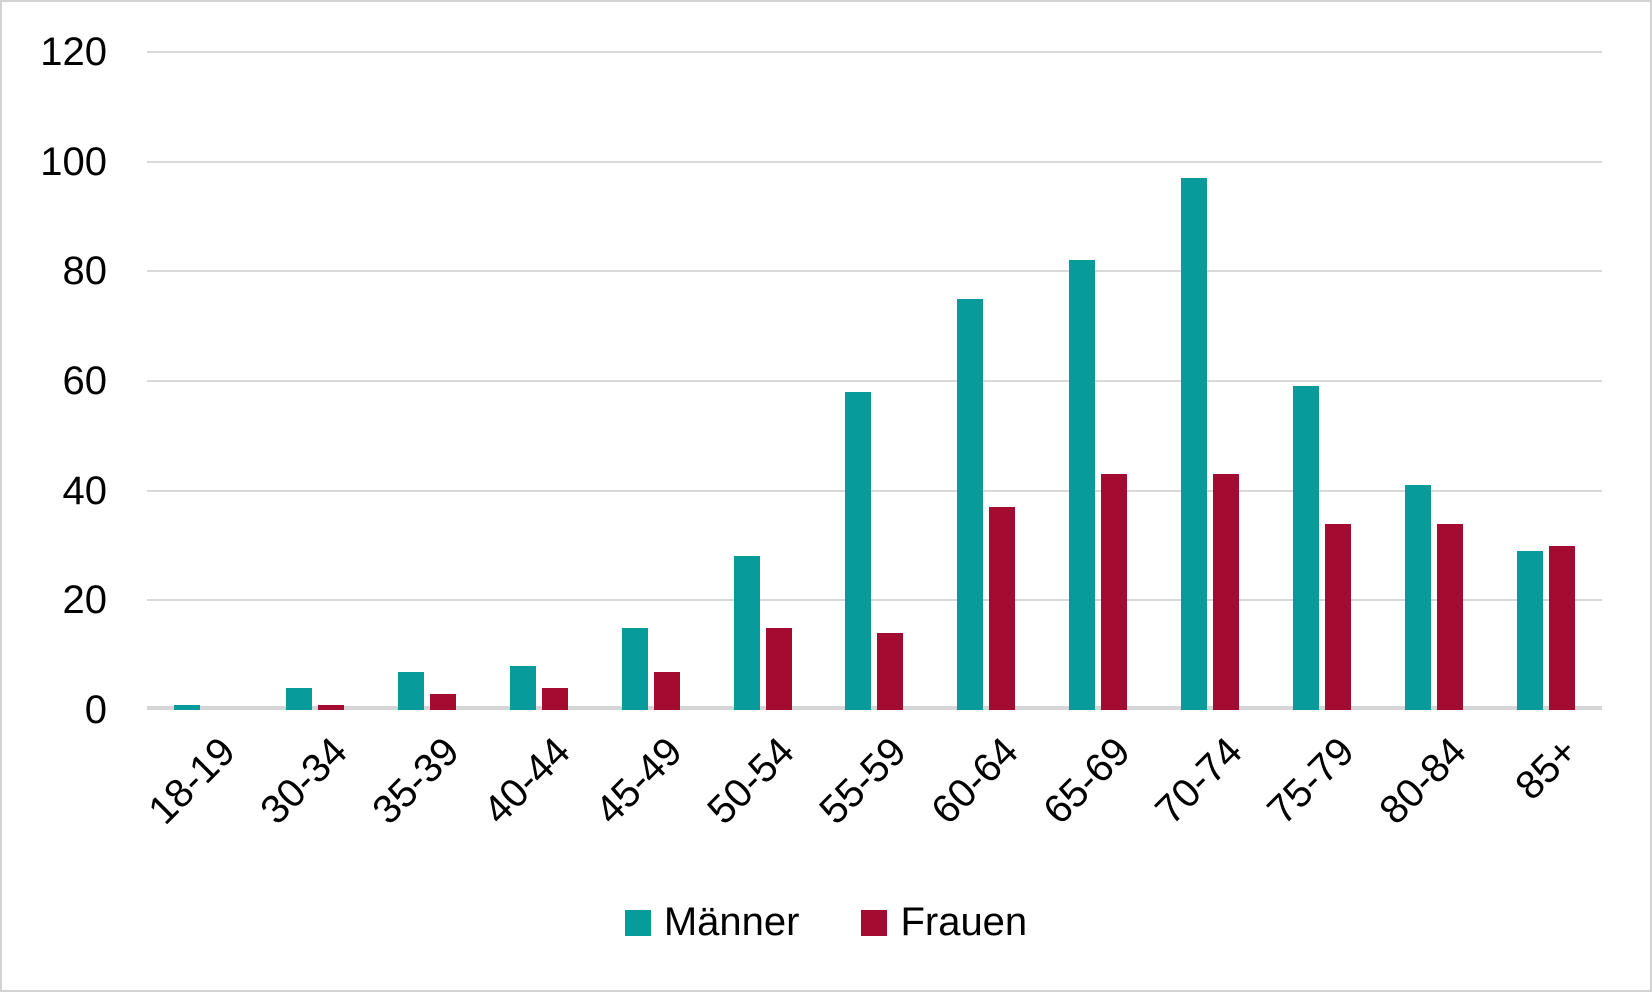 Image resolution: width=1652 pixels, height=992 pixels. What do you see at coordinates (1547, 769) in the screenshot?
I see `x-axis-label-85: 85+` at bounding box center [1547, 769].